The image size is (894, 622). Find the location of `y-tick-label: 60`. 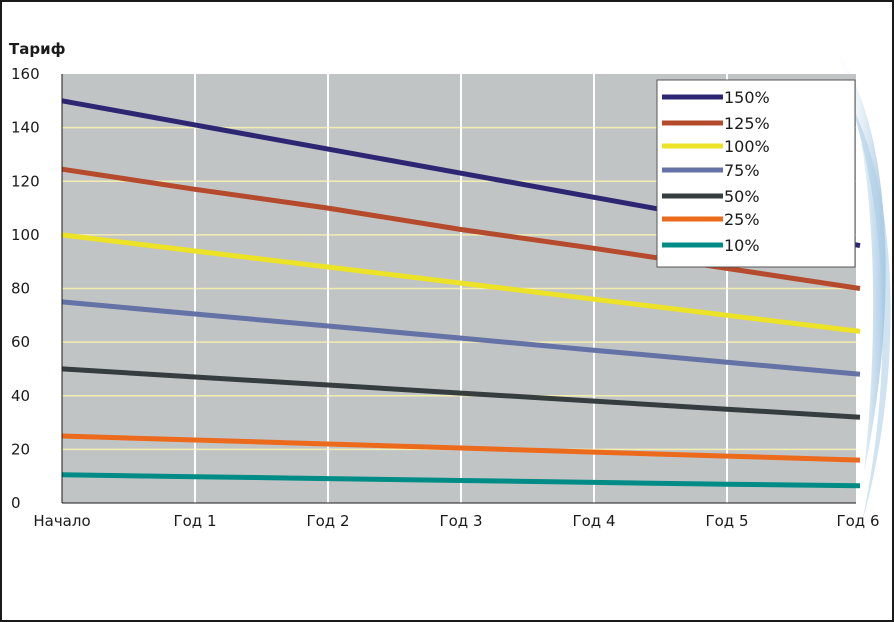

y-tick-label: 60 is located at coordinates (20, 342).